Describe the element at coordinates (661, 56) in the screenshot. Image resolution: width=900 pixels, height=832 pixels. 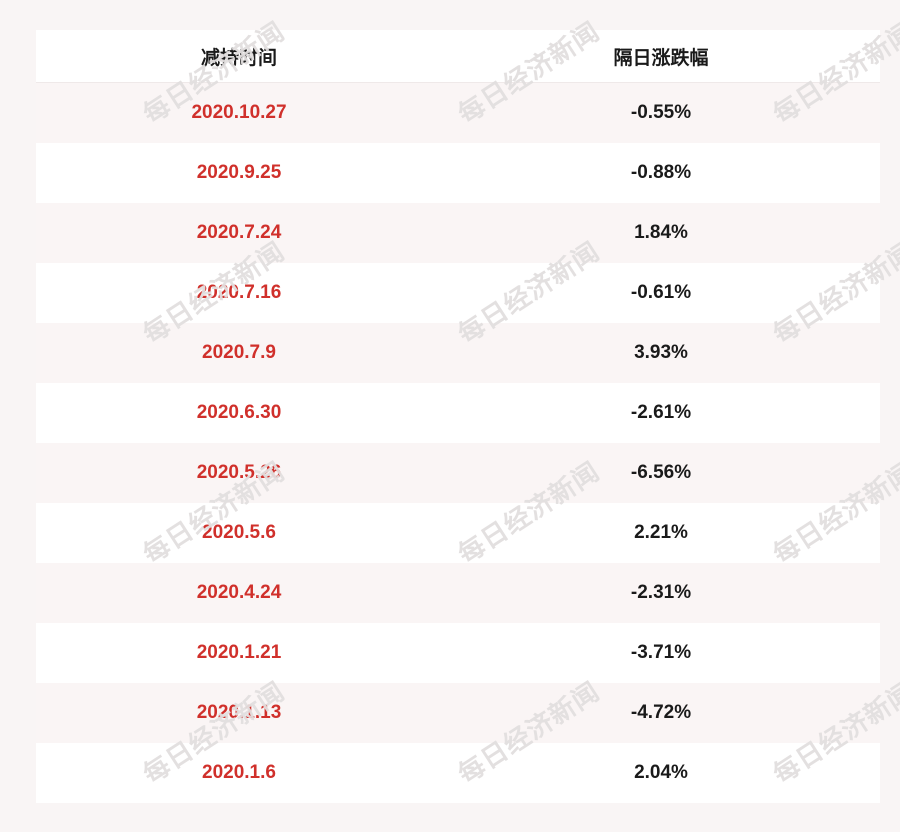
I see `column-header-change: 隔日涨跌幅` at that location.